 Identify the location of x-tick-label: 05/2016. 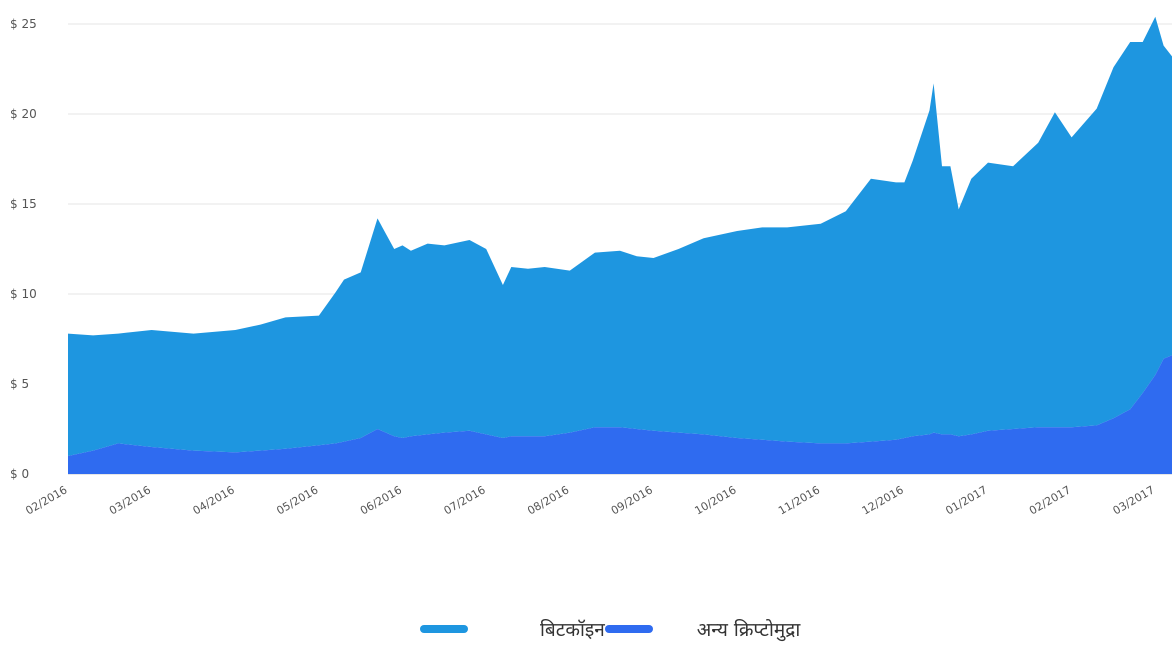
(297, 500).